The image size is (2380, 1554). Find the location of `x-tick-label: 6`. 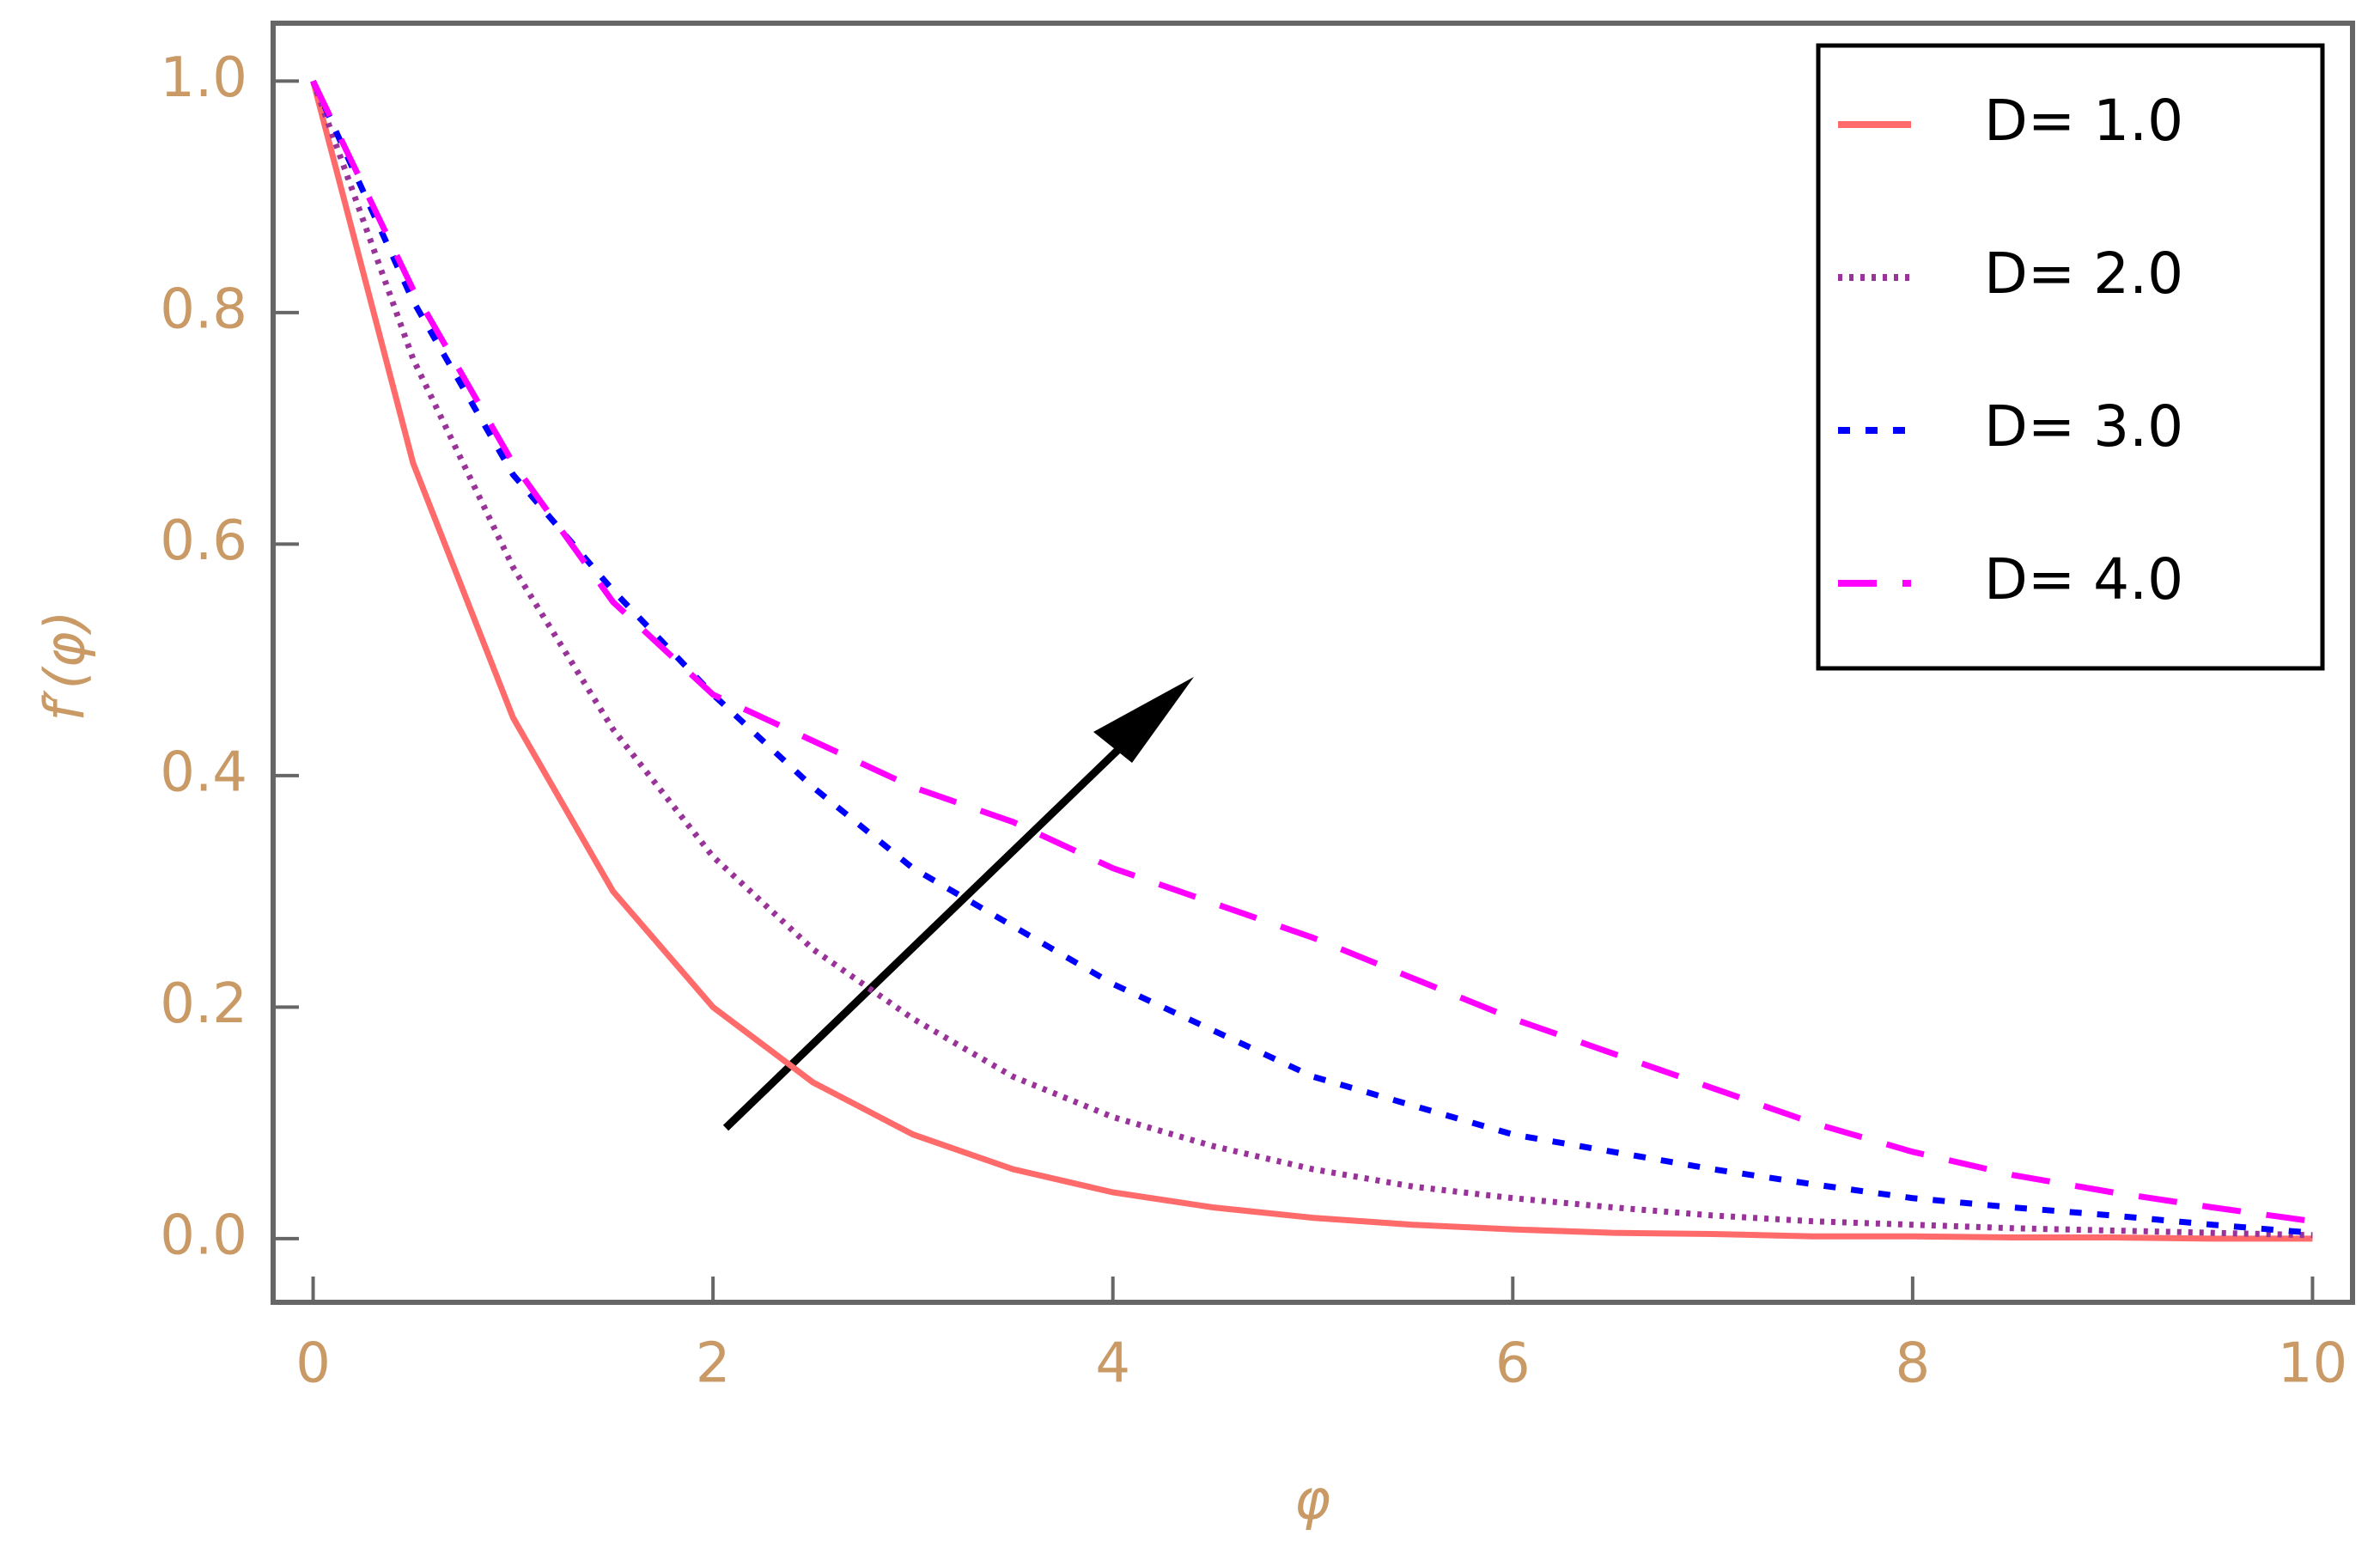

x-tick-label: 6 is located at coordinates (1513, 1364).